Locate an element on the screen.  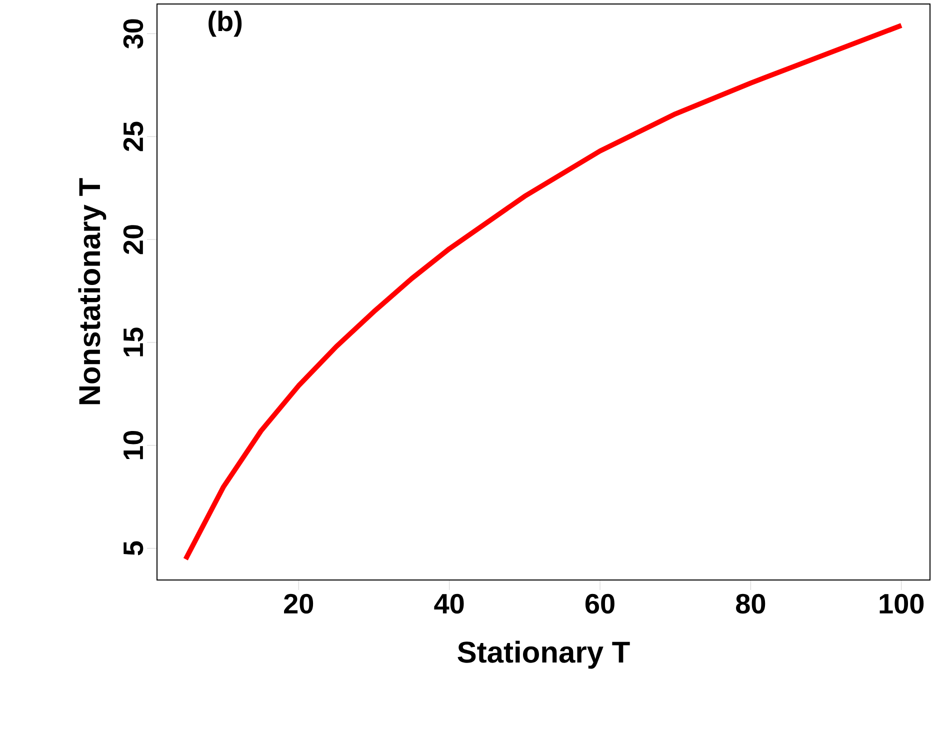
x-tick-label: 40 is located at coordinates (449, 604).